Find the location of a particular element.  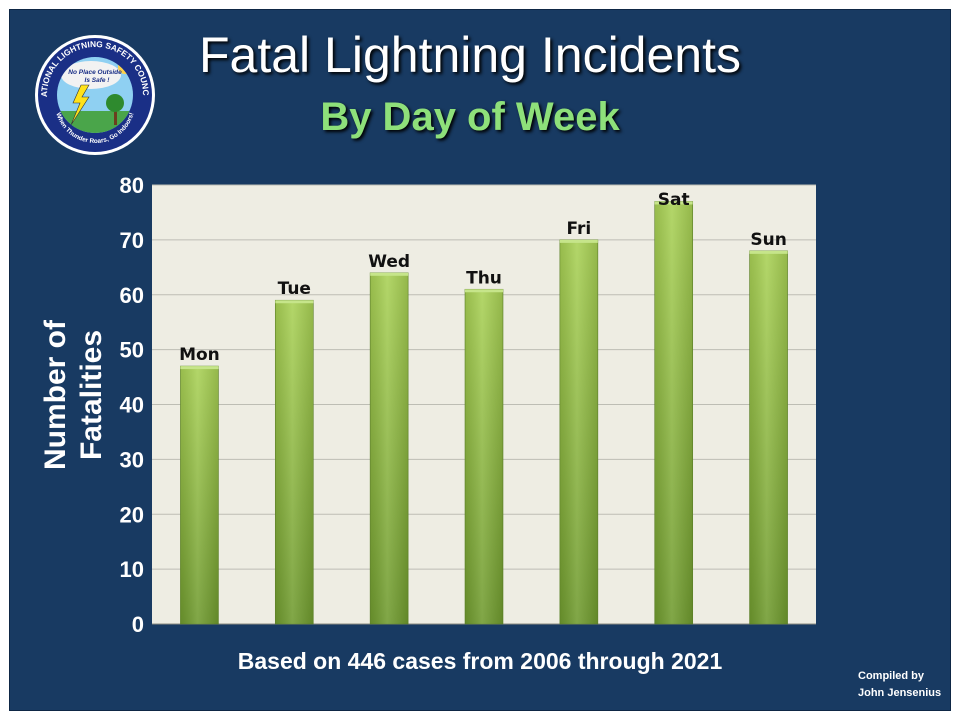

credit-line1: Compiled by is located at coordinates (891, 676).